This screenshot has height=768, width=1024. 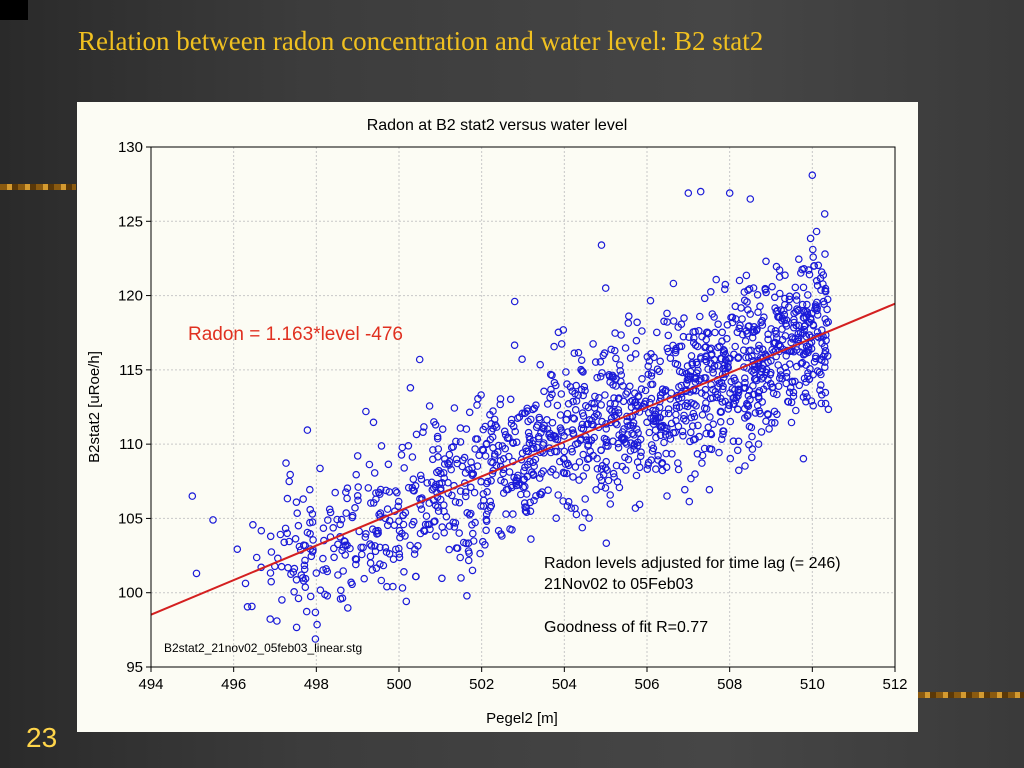 What do you see at coordinates (213, 520) in the screenshot?
I see `outlier-point` at bounding box center [213, 520].